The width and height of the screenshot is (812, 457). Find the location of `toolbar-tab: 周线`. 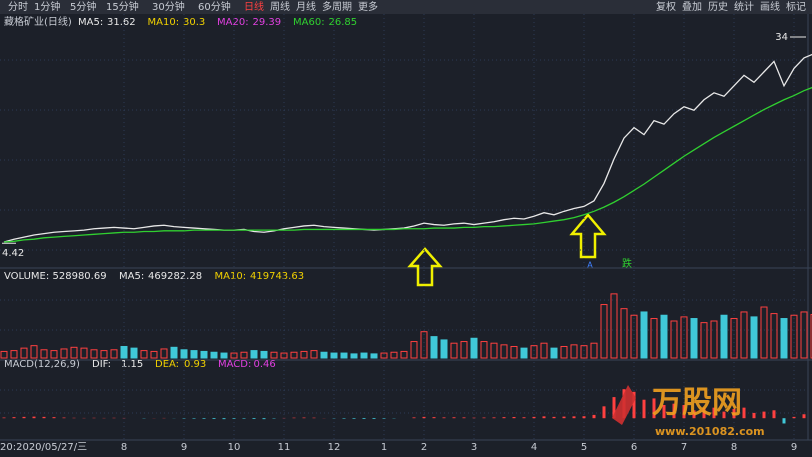

toolbar-tab: 周线 is located at coordinates (280, 6).